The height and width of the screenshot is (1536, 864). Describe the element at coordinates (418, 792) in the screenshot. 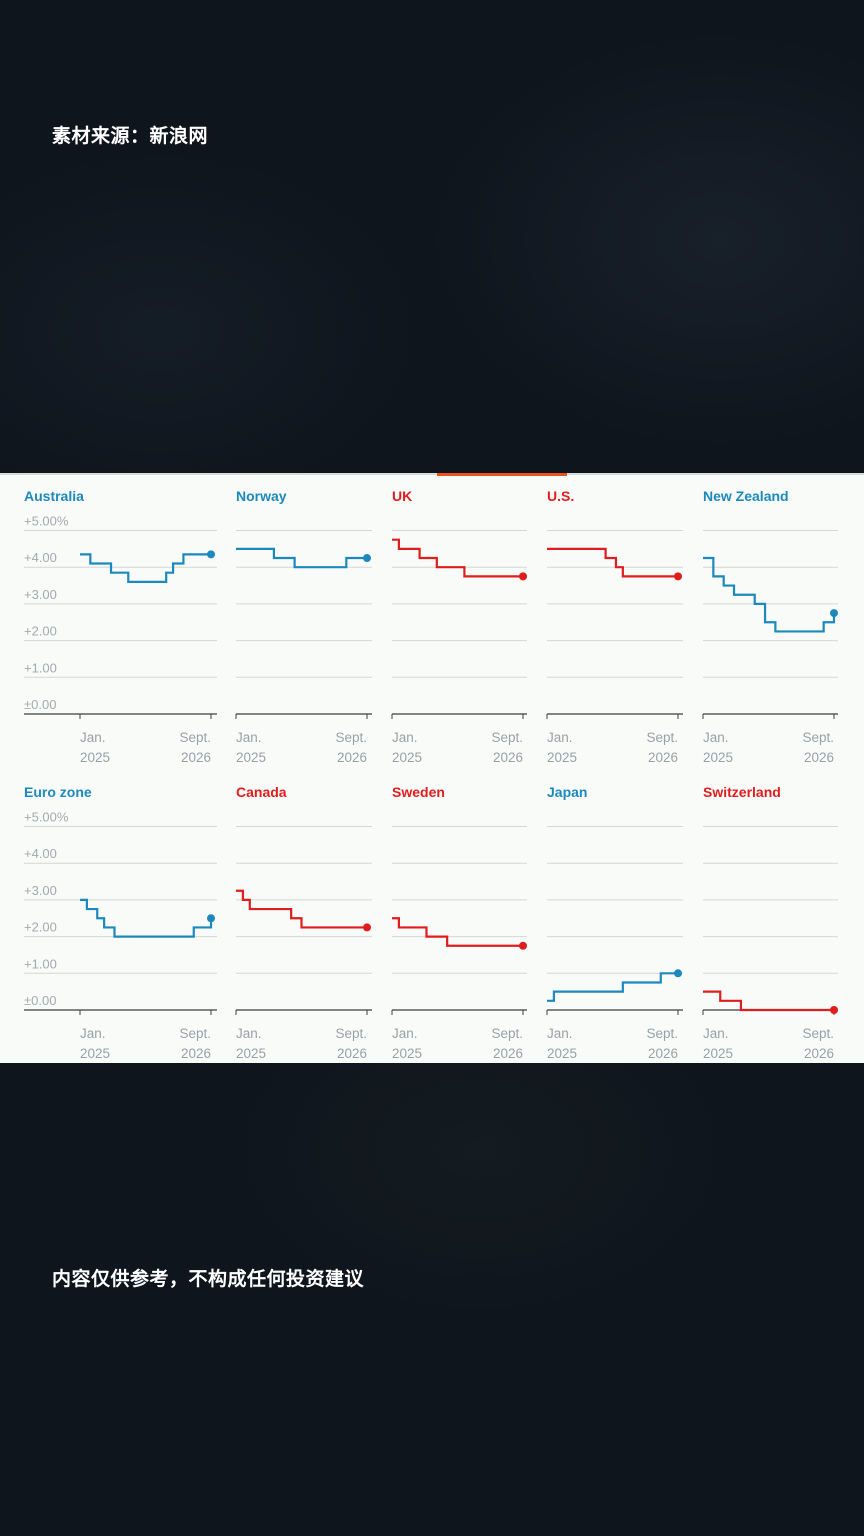

I see `chart-title: Sweden` at that location.